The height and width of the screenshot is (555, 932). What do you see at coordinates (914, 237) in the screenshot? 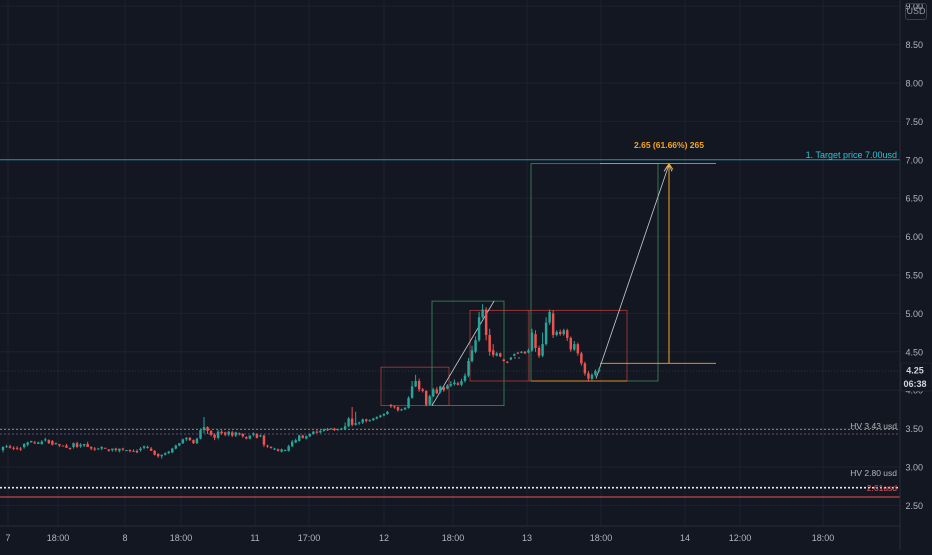
I see `y-tick-label: 6.00` at bounding box center [914, 237].